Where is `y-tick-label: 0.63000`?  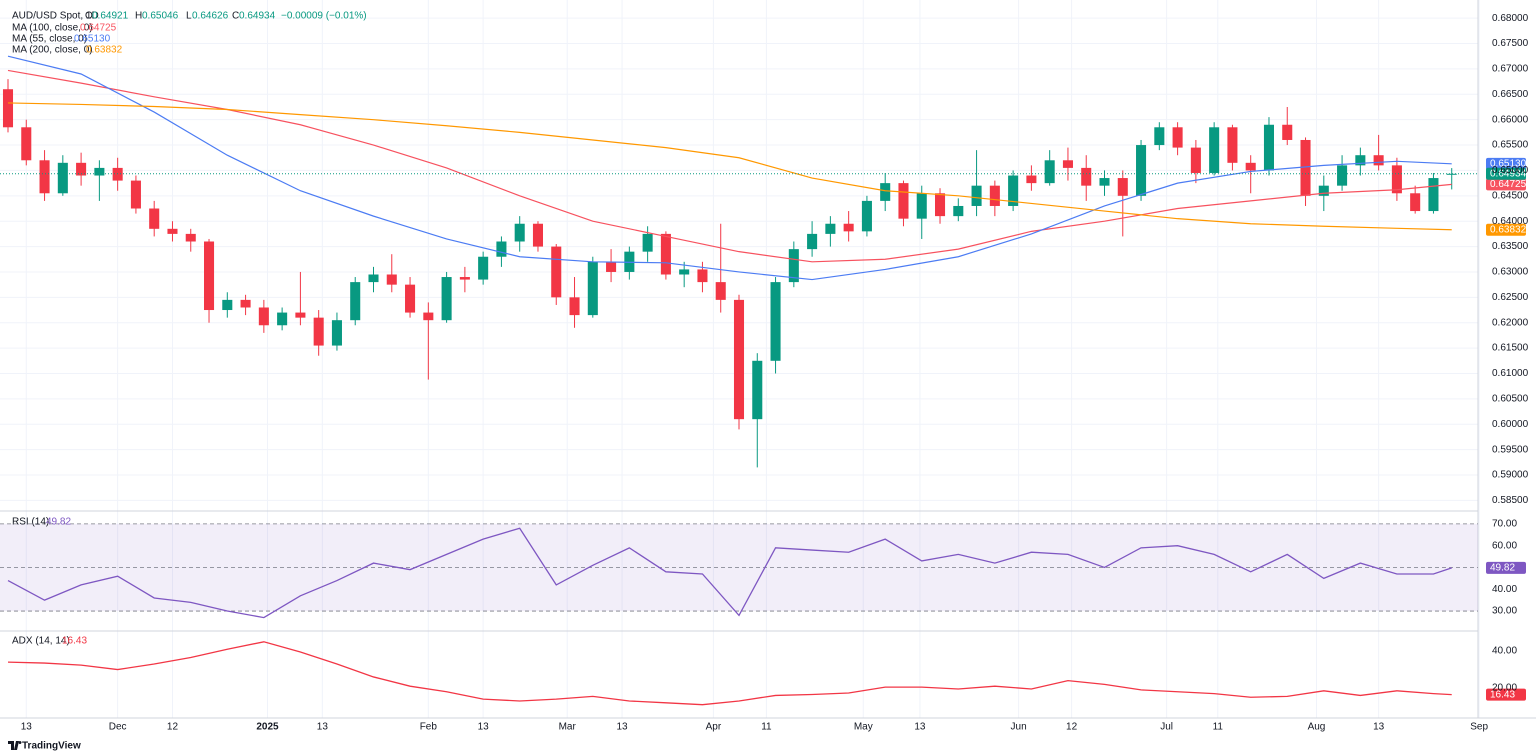 y-tick-label: 0.63000 is located at coordinates (1510, 272).